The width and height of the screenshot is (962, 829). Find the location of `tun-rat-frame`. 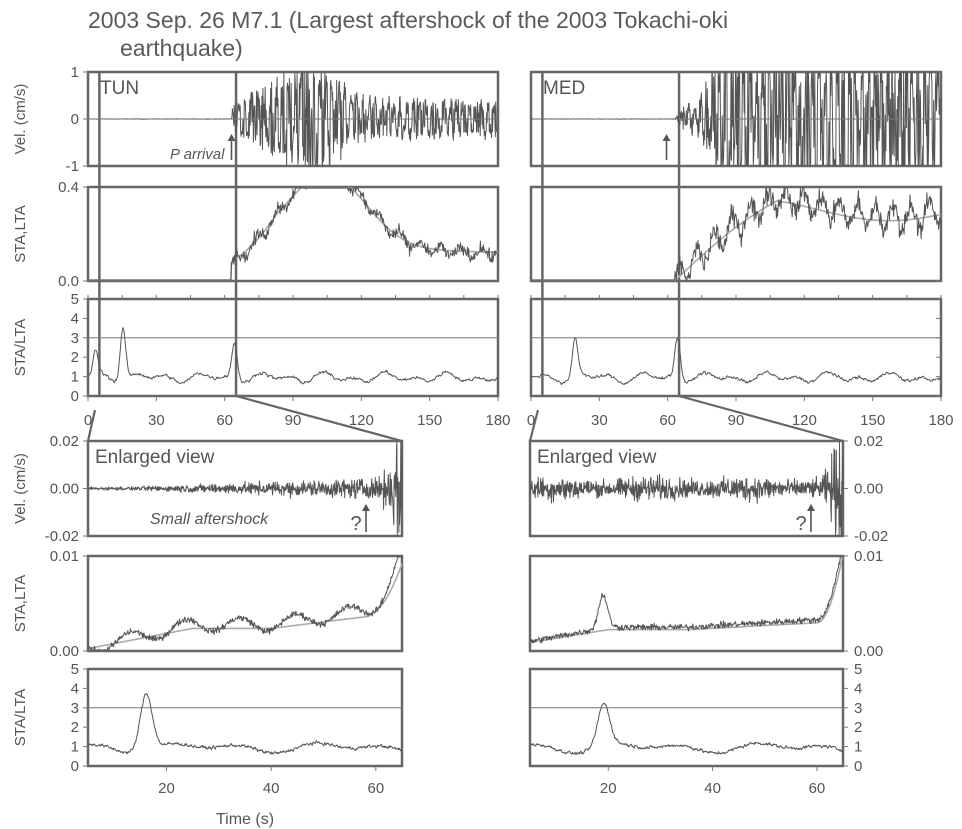

tun-rat-frame is located at coordinates (293, 347).